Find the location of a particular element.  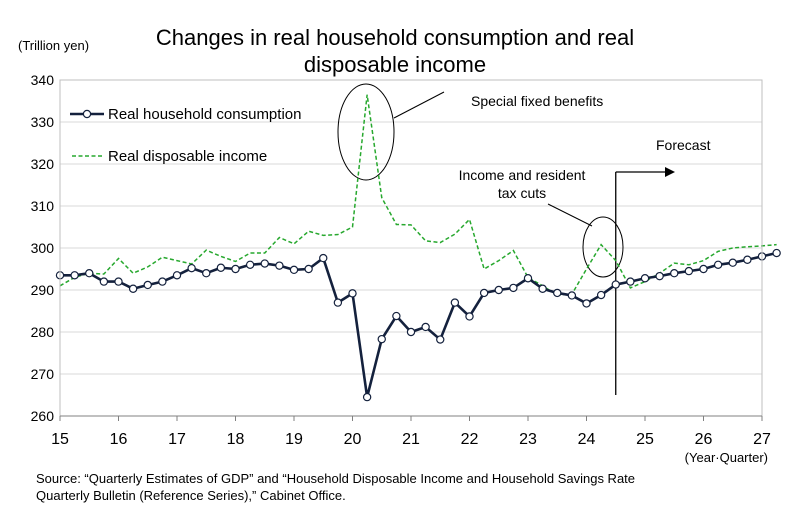

x-tick-label: 27 is located at coordinates (762, 439).